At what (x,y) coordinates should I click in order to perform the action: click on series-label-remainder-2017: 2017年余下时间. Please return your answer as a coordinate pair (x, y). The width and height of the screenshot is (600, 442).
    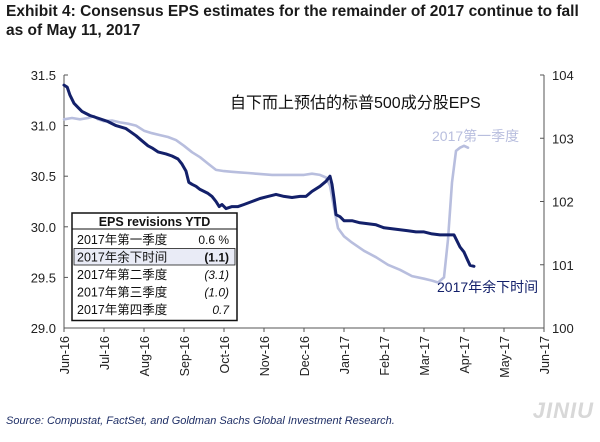
    Looking at the image, I should click on (487, 287).